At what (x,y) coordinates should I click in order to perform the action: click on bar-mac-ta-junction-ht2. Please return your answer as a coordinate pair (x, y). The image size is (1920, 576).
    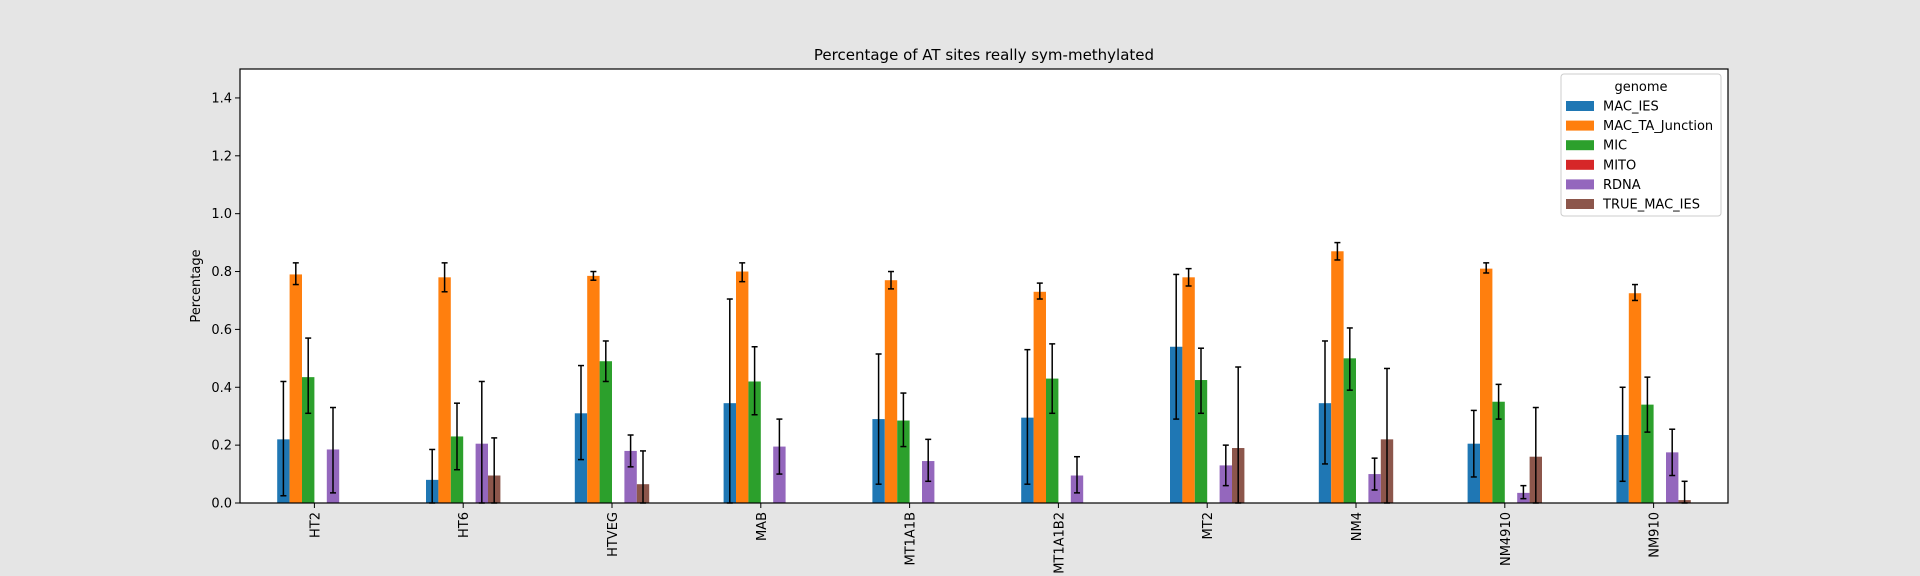
    Looking at the image, I should click on (295, 388).